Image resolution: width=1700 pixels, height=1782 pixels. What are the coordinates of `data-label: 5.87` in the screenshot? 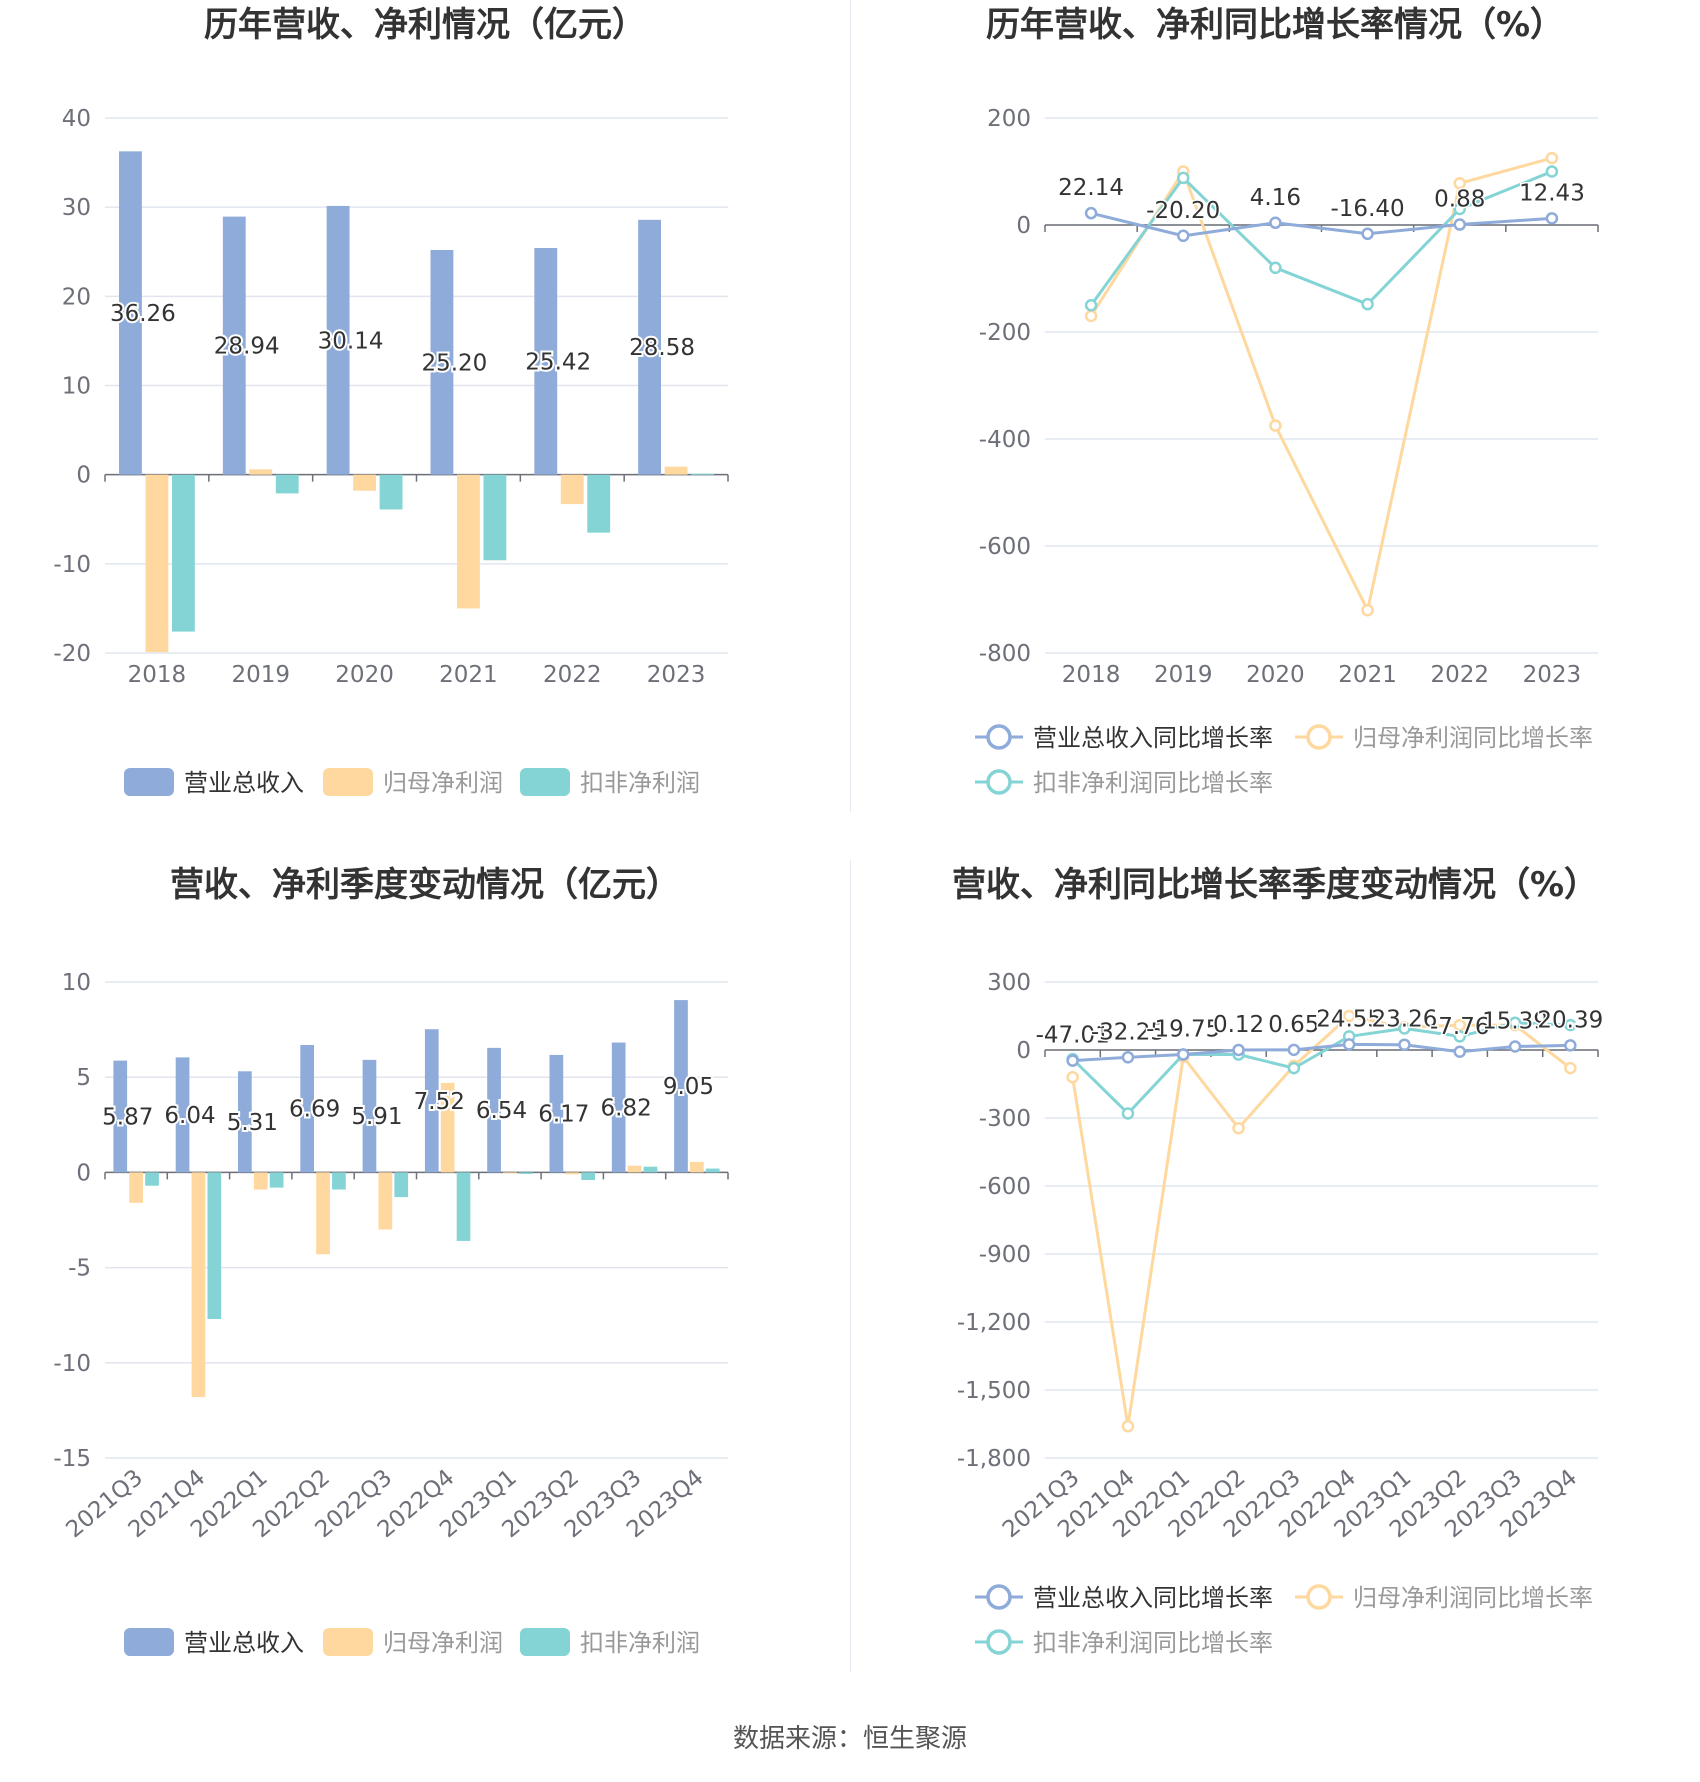 It's located at (127, 1118).